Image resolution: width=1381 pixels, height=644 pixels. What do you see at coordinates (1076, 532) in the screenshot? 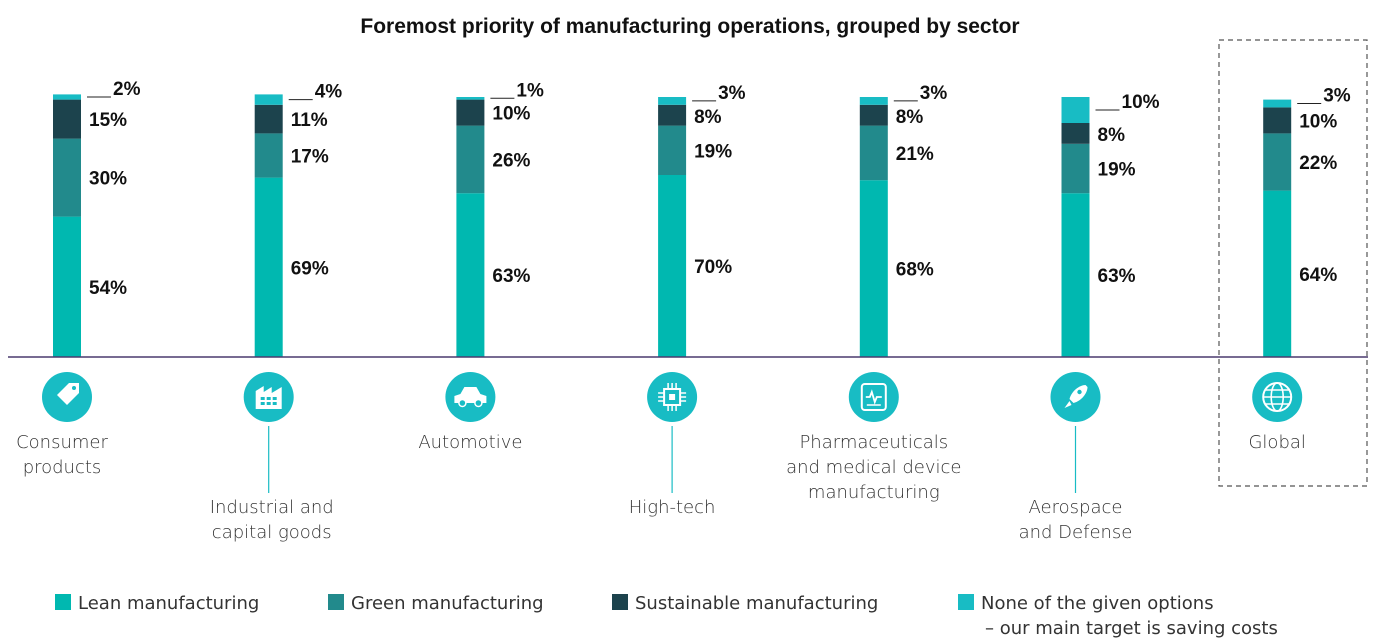
I see `category-label: and Defense` at bounding box center [1076, 532].